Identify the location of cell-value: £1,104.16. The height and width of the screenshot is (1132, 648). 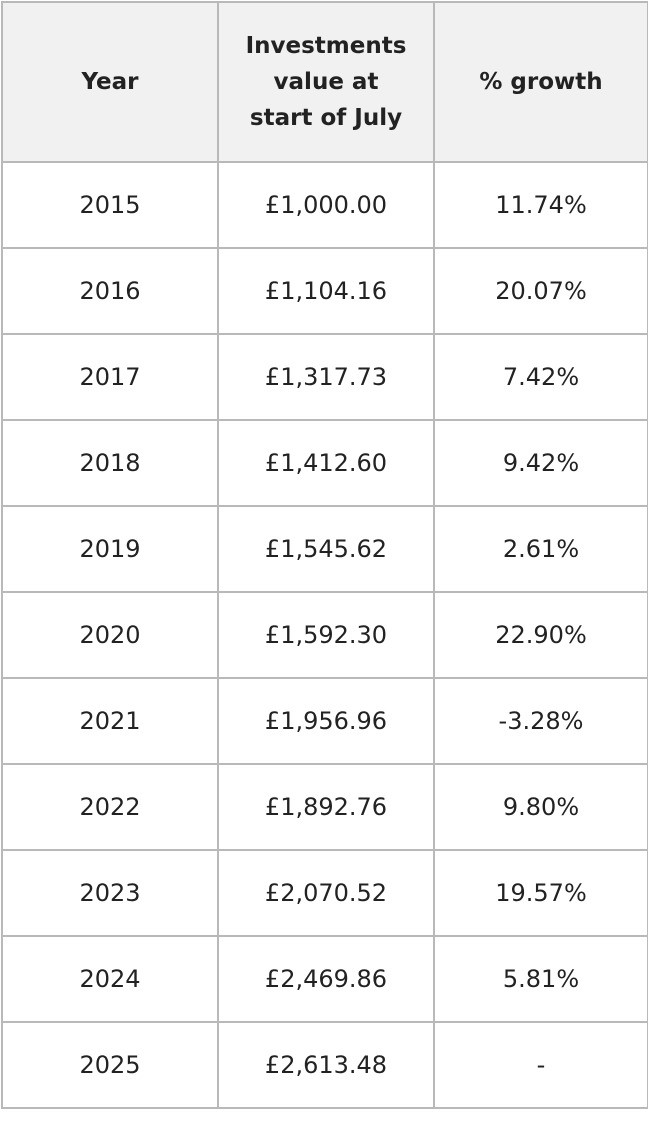
(326, 291).